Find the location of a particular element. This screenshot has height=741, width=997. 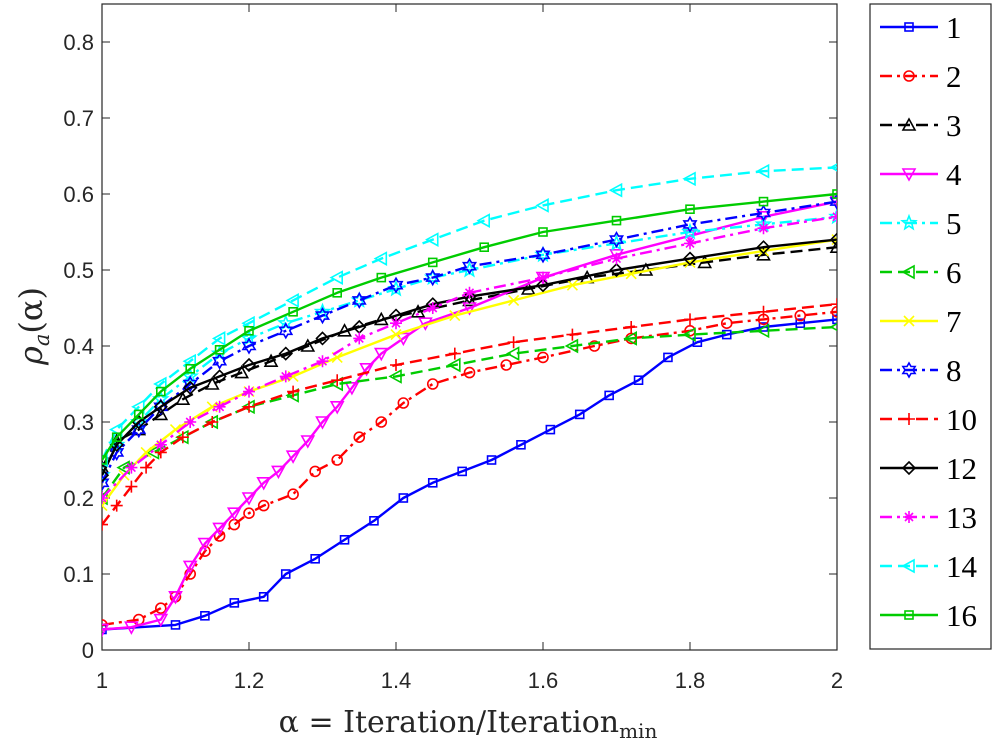

legend-box is located at coordinates (930, 326).